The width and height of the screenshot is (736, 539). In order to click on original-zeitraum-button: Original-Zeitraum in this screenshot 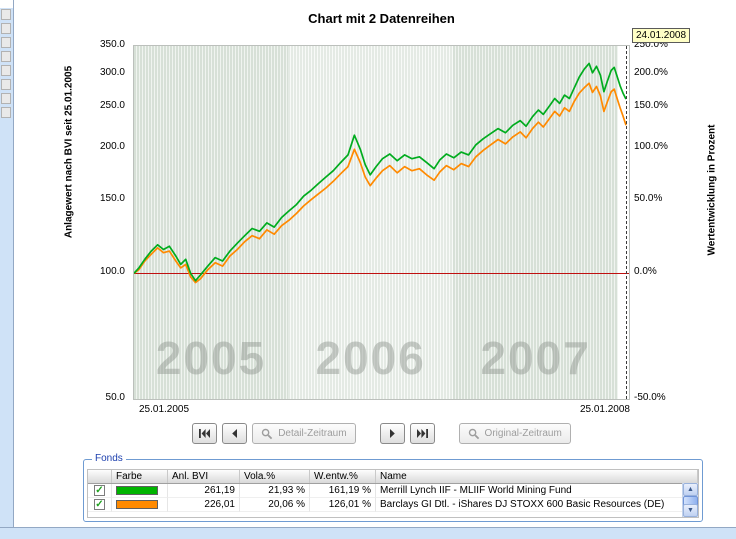, I will do `click(514, 433)`.